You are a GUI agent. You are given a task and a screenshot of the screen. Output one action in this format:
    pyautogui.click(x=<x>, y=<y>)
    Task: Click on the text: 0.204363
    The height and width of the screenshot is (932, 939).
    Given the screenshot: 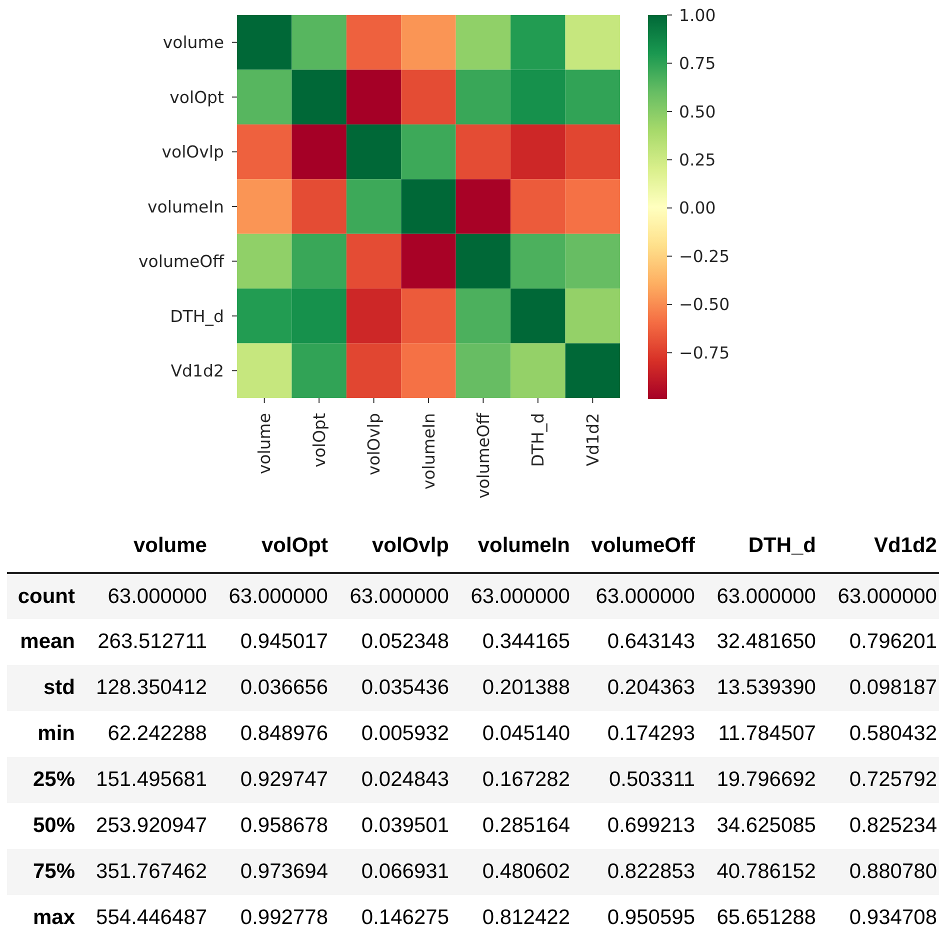 What is the action you would take?
    pyautogui.click(x=651, y=687)
    